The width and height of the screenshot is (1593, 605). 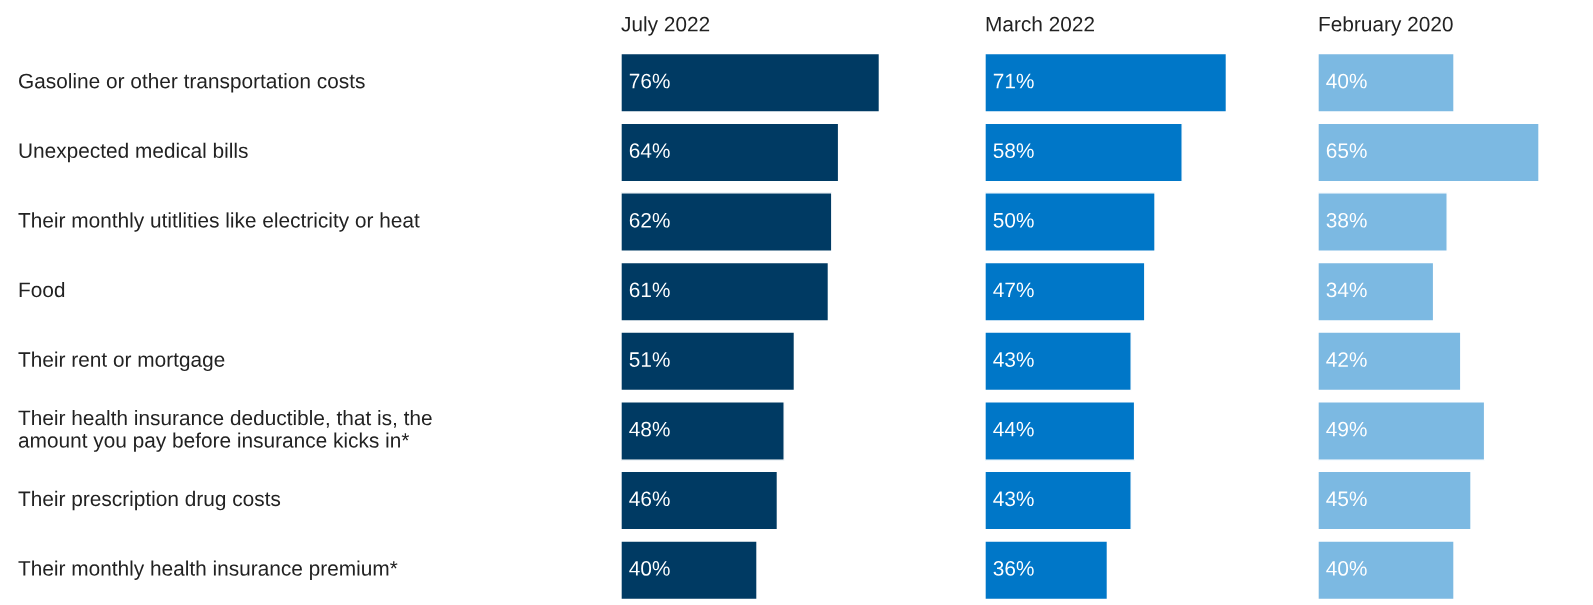 I want to click on data-label: 62%, so click(x=649, y=220).